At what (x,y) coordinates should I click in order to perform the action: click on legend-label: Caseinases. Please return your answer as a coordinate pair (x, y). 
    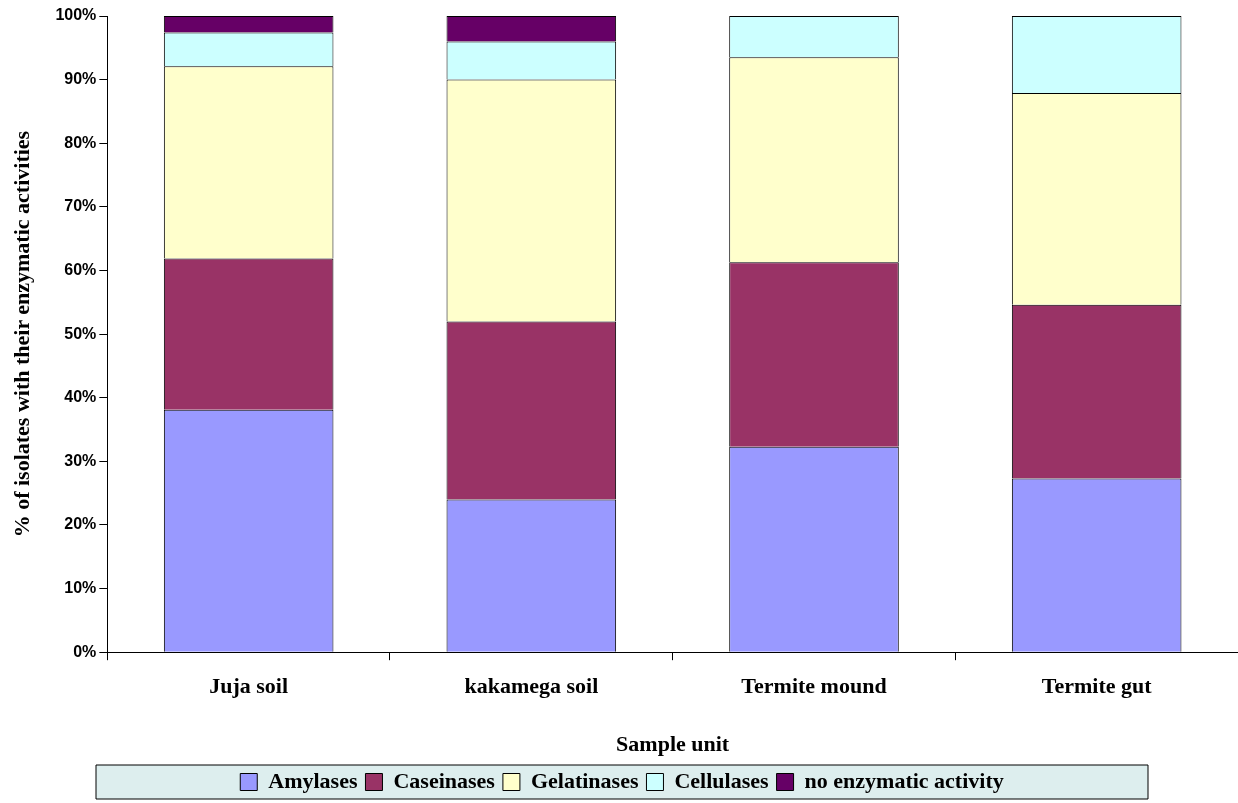
    Looking at the image, I should click on (444, 780).